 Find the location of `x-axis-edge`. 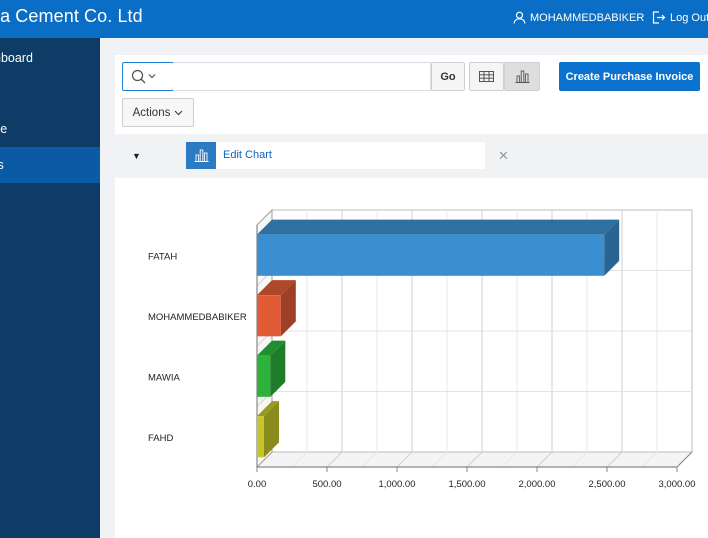

x-axis-edge is located at coordinates (684, 459).